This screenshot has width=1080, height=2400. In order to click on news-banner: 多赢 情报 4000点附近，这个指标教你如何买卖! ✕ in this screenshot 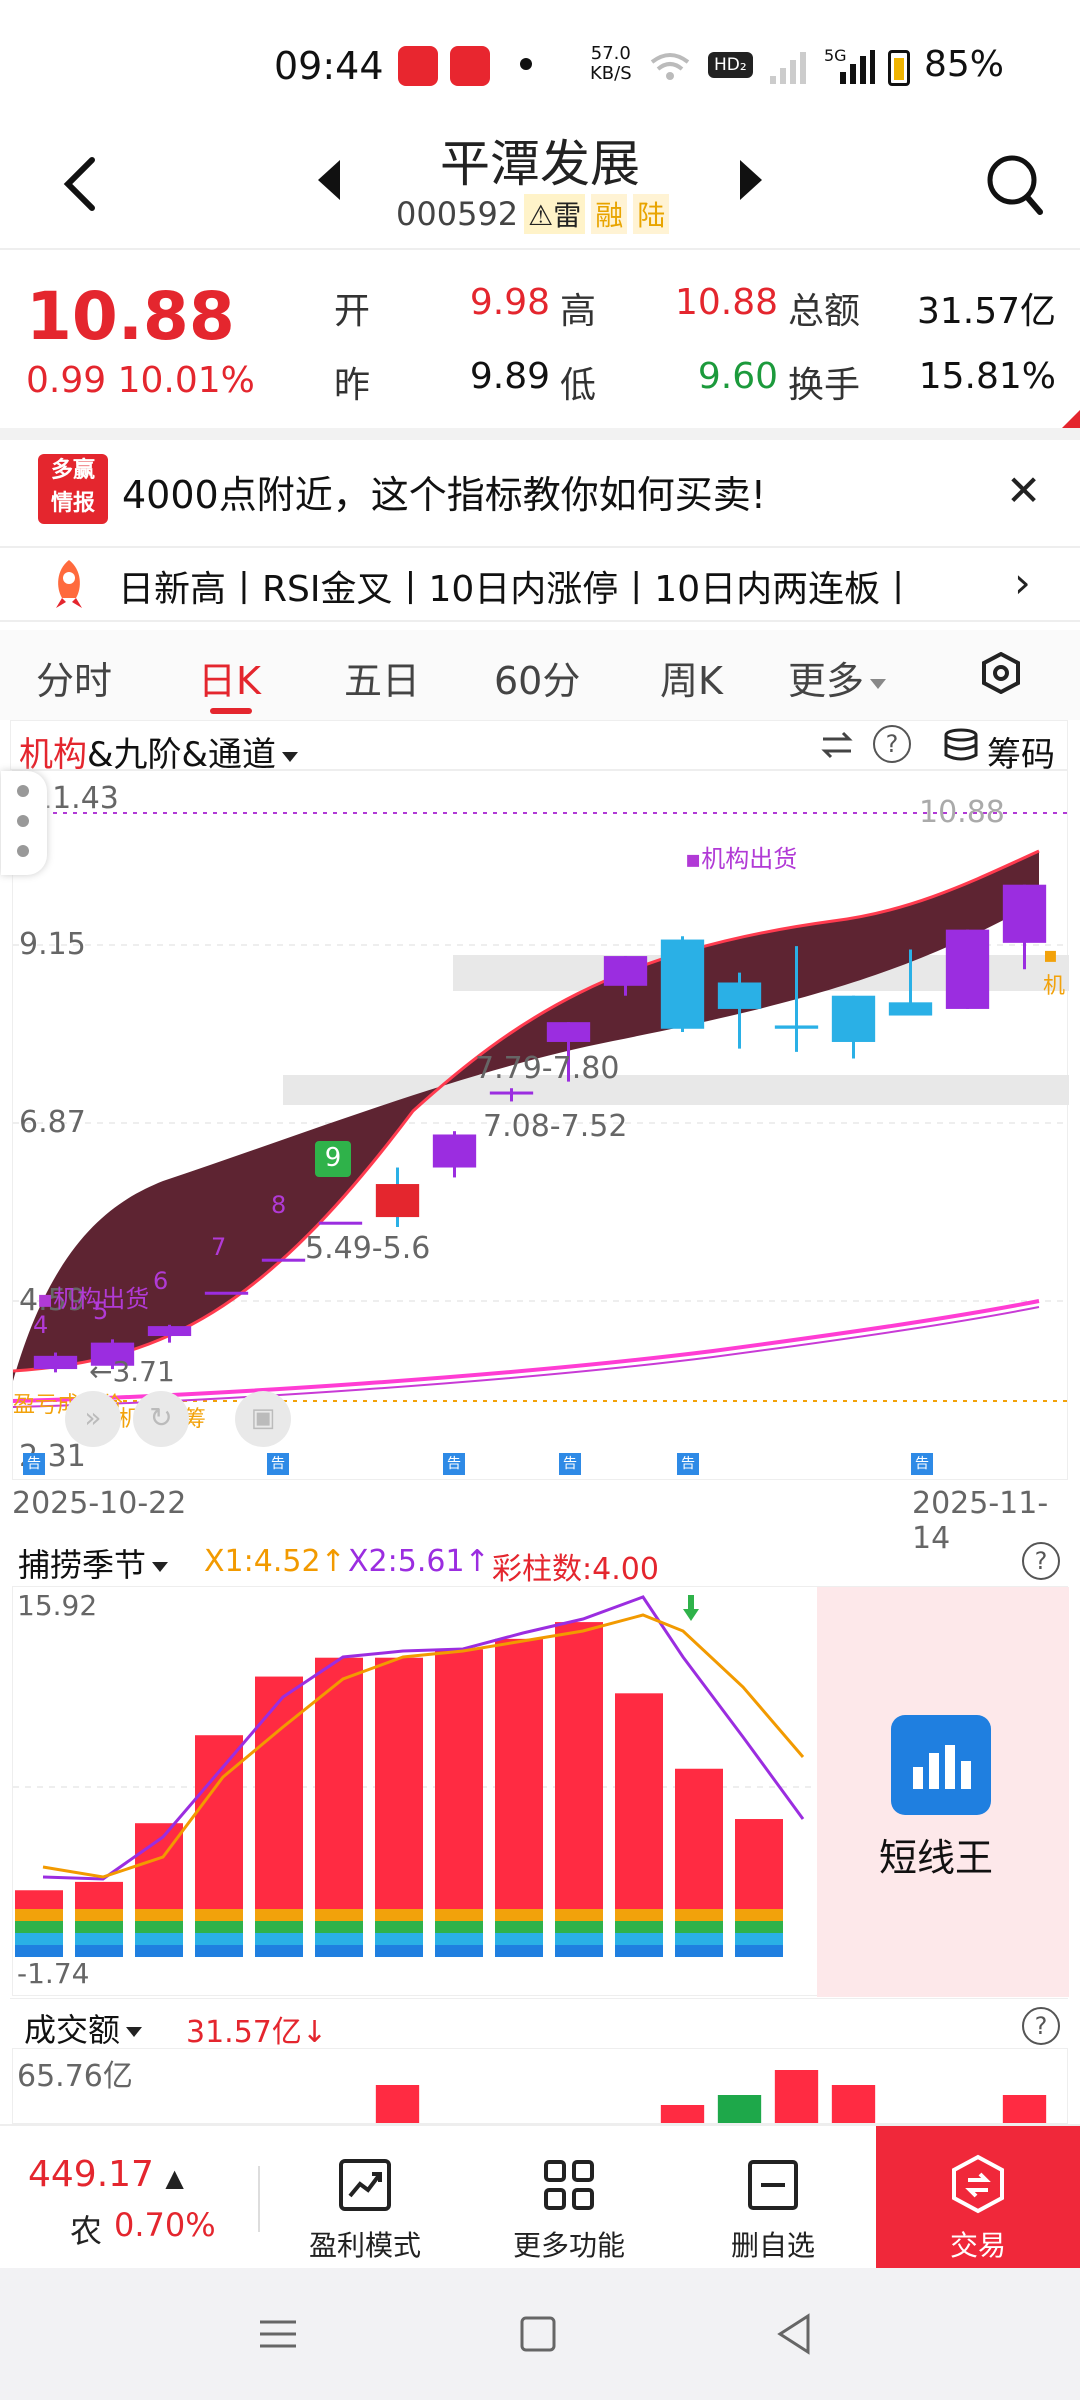, I will do `click(540, 490)`.